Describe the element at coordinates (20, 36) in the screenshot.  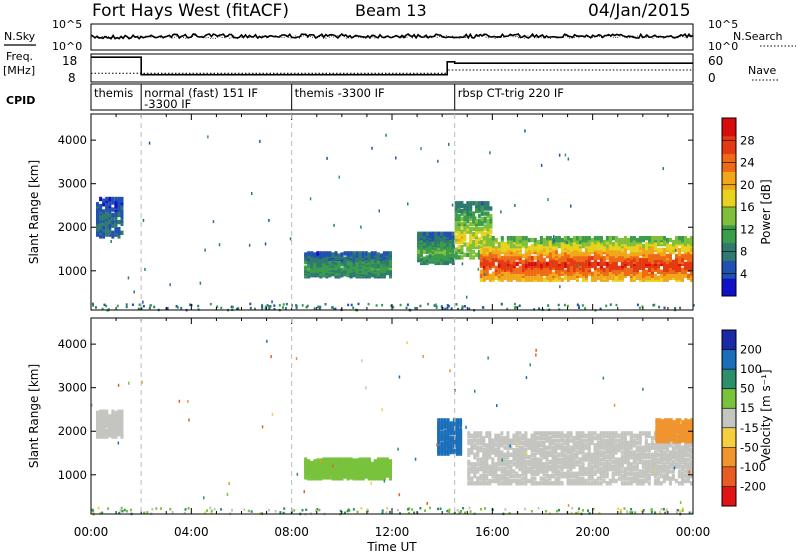
I see `nsky-label: N.Sky` at that location.